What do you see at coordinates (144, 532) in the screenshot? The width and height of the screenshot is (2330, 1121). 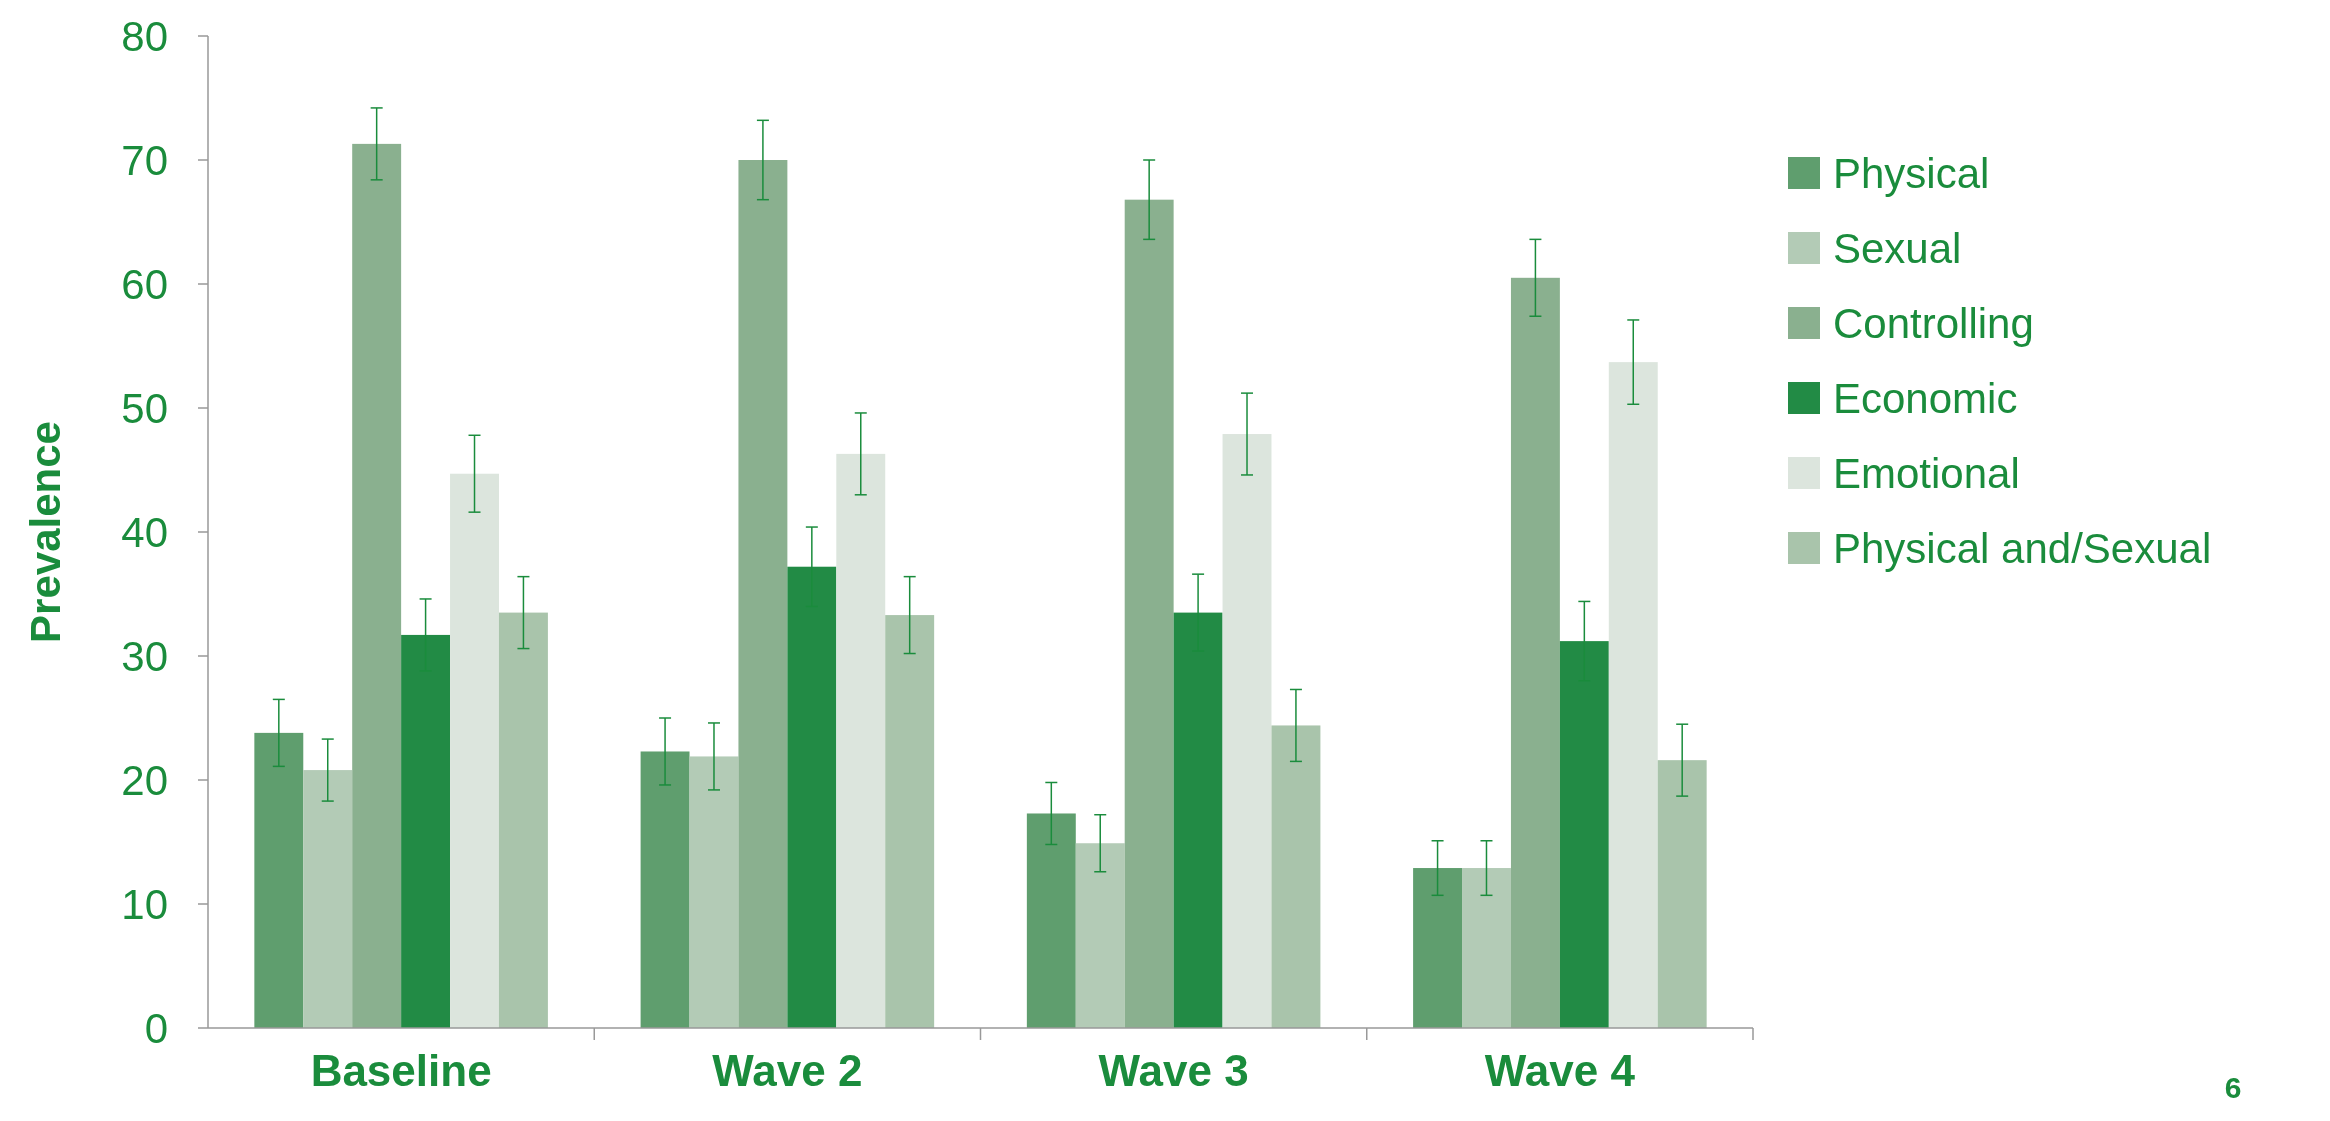 I see `y-tick-label: 40` at bounding box center [144, 532].